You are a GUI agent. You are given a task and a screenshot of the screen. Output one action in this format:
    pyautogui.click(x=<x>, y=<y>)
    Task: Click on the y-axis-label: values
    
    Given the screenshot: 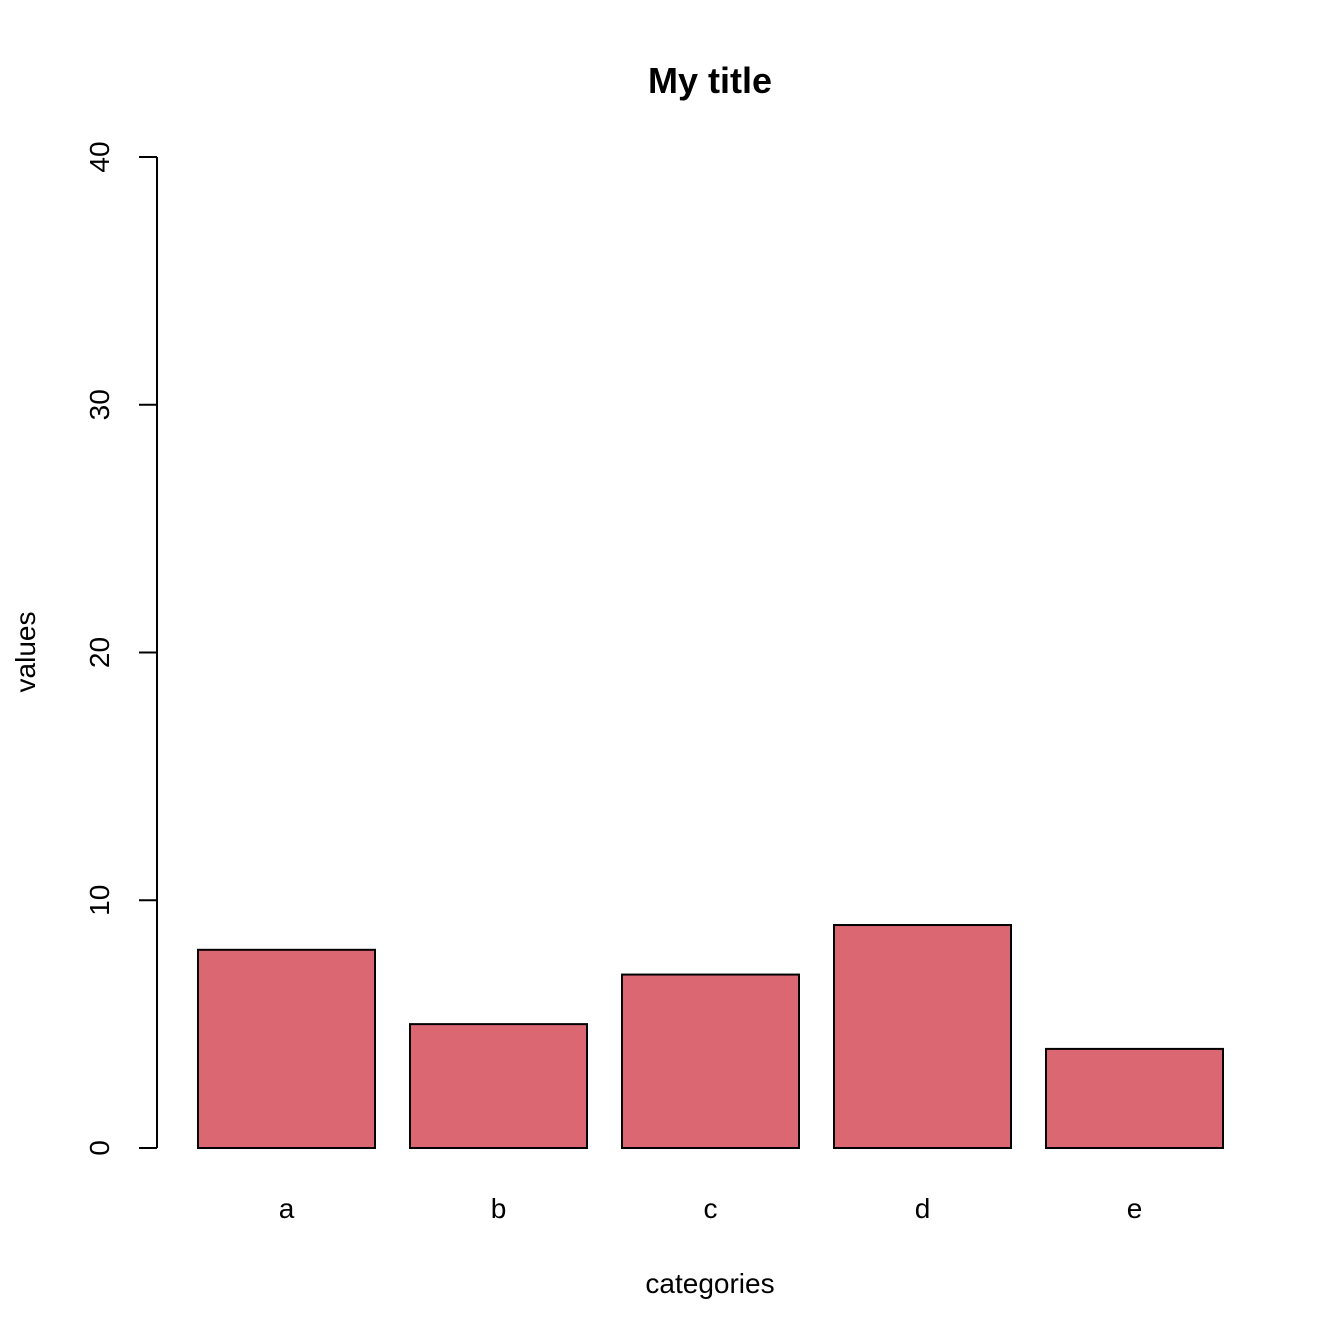 What is the action you would take?
    pyautogui.click(x=25, y=652)
    